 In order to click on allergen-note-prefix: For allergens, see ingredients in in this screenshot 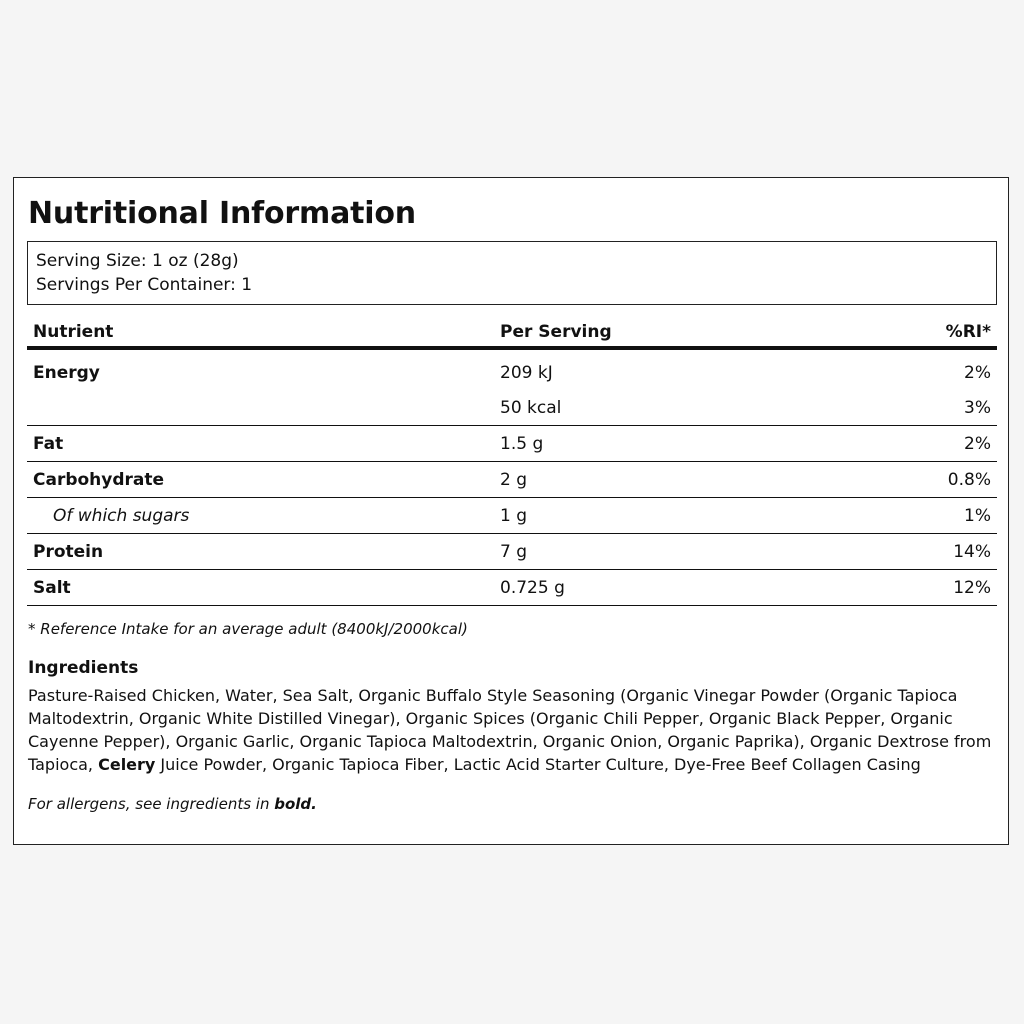, I will do `click(151, 804)`.